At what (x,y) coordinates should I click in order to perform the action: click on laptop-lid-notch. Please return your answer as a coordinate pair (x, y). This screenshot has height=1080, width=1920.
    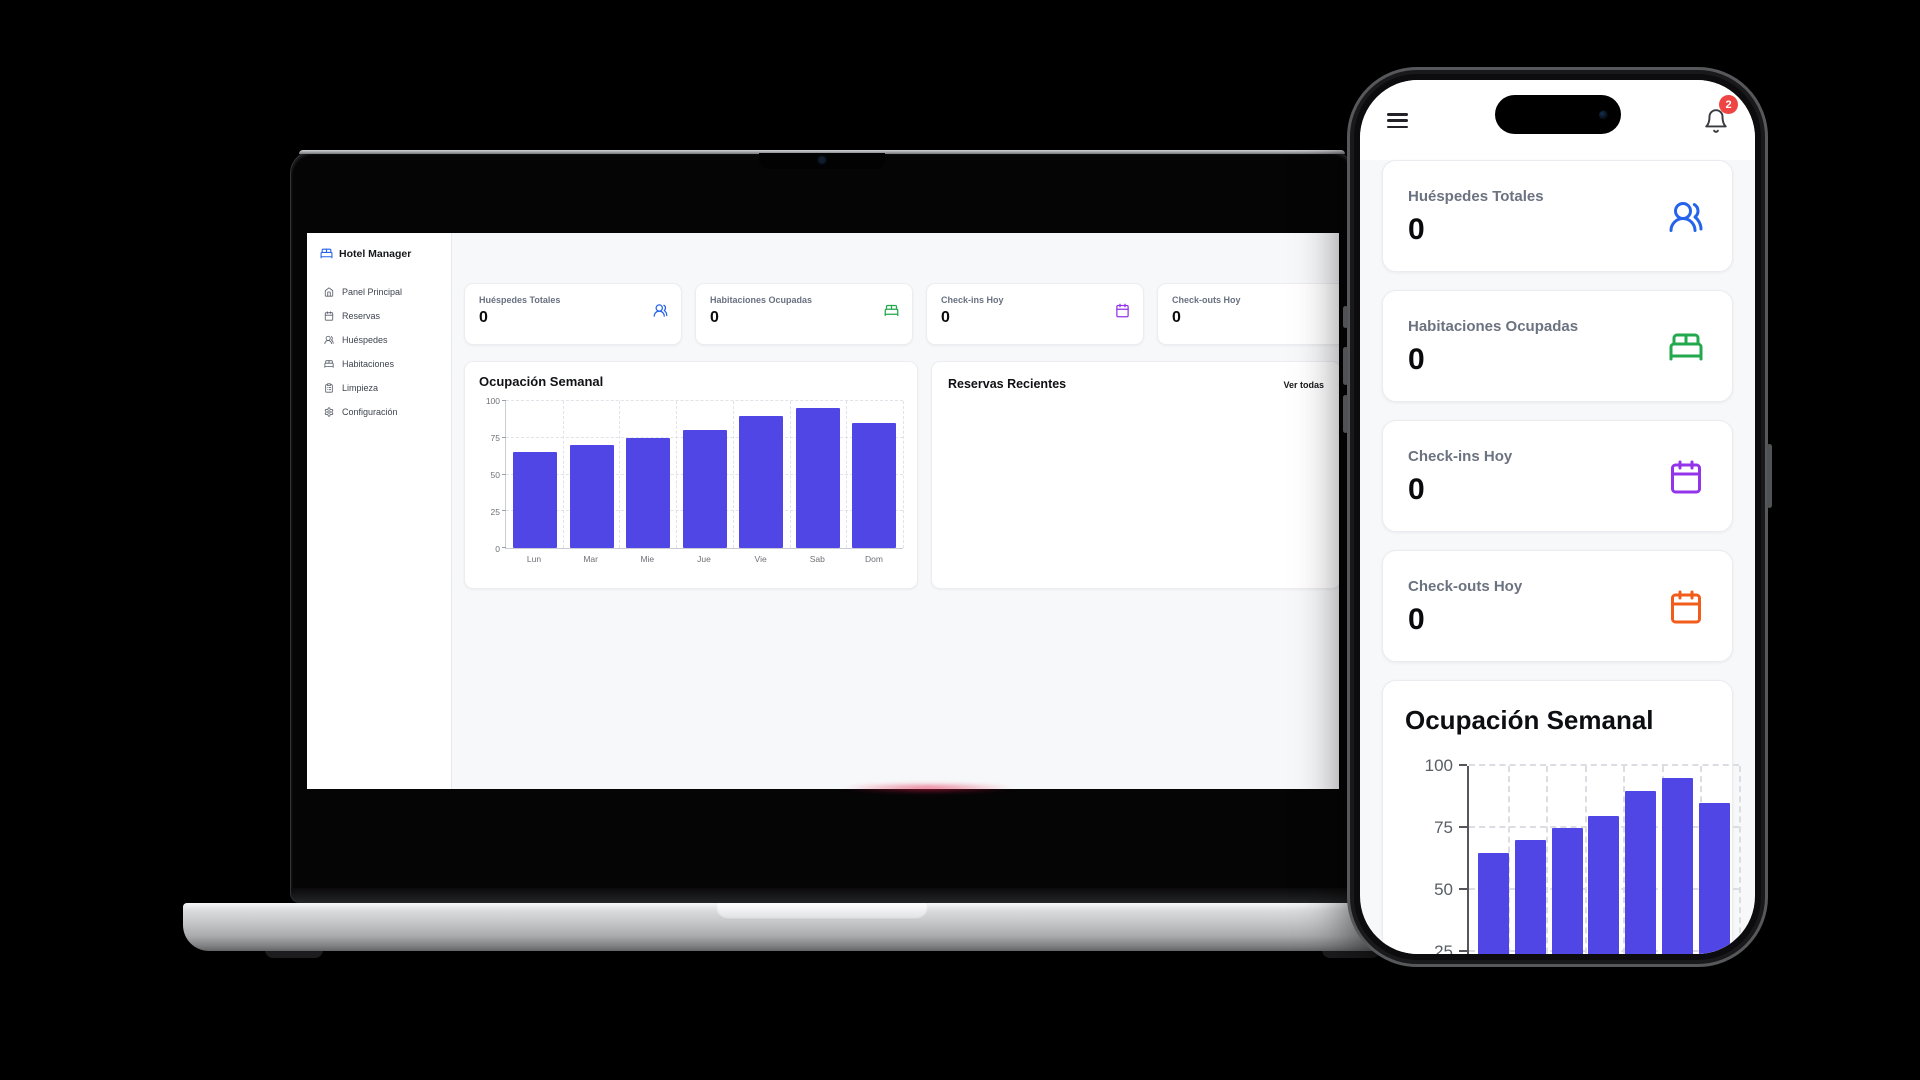
    Looking at the image, I should click on (821, 911).